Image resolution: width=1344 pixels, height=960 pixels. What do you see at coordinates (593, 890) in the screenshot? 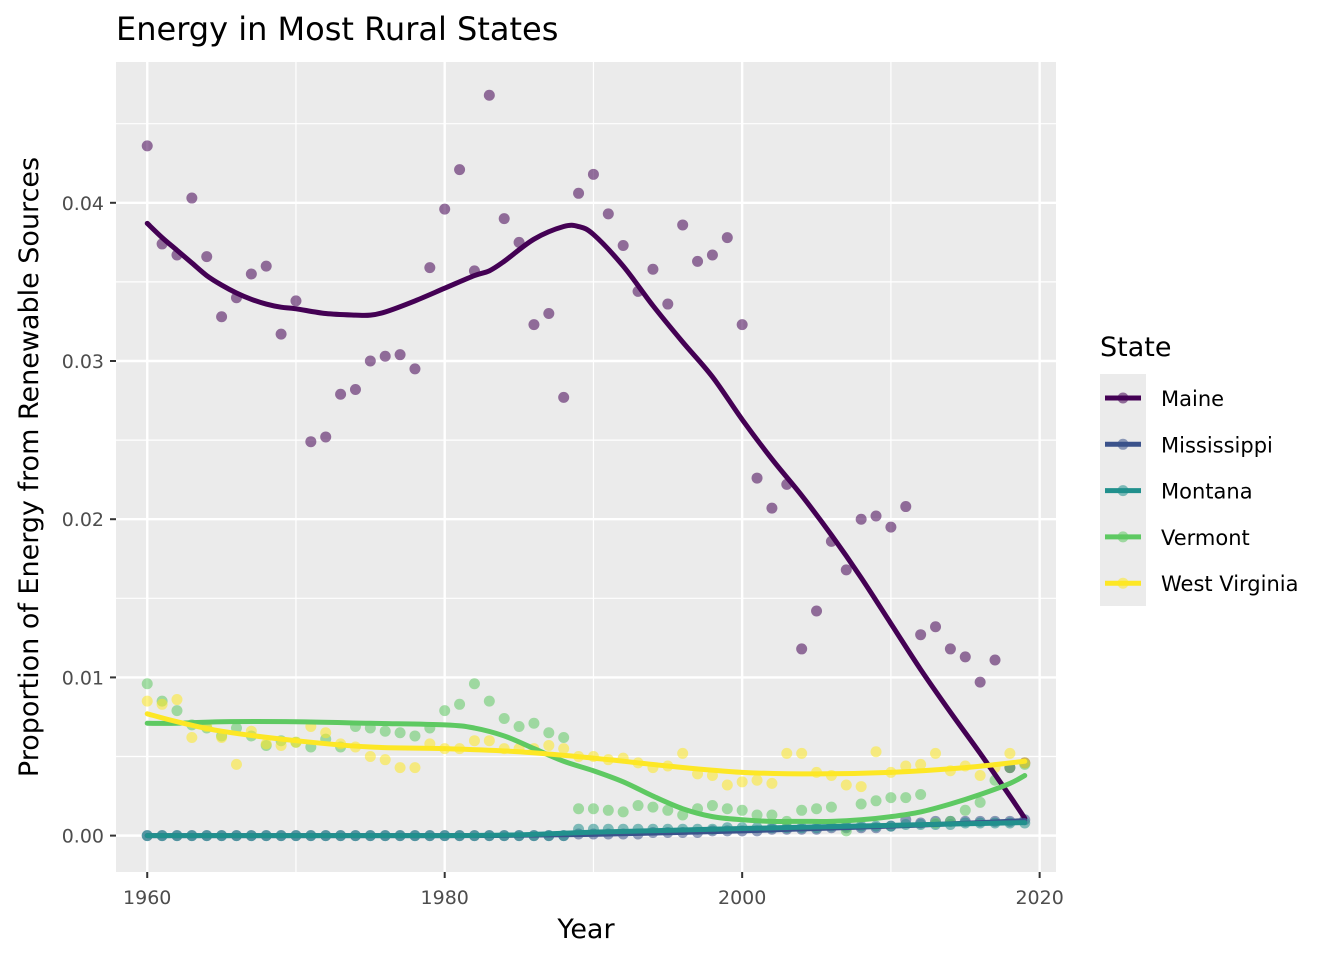
I see `x-axis: 1960 1980 2000 2020` at bounding box center [593, 890].